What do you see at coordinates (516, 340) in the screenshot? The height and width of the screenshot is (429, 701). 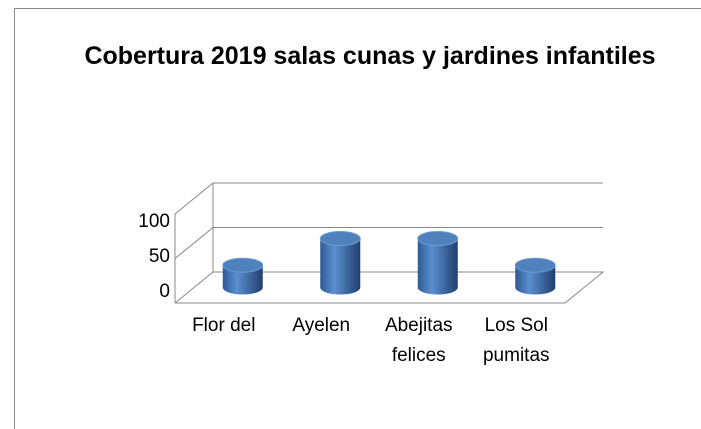 I see `x-tick-label: Los Sol pumitas` at bounding box center [516, 340].